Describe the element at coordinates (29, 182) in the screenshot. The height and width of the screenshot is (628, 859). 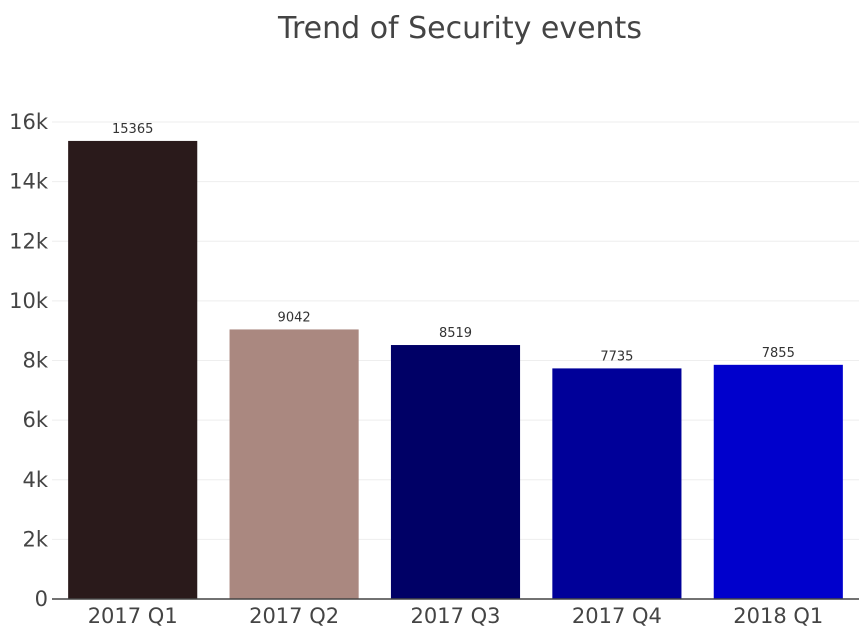
I see `y-tick-label: 14k` at that location.